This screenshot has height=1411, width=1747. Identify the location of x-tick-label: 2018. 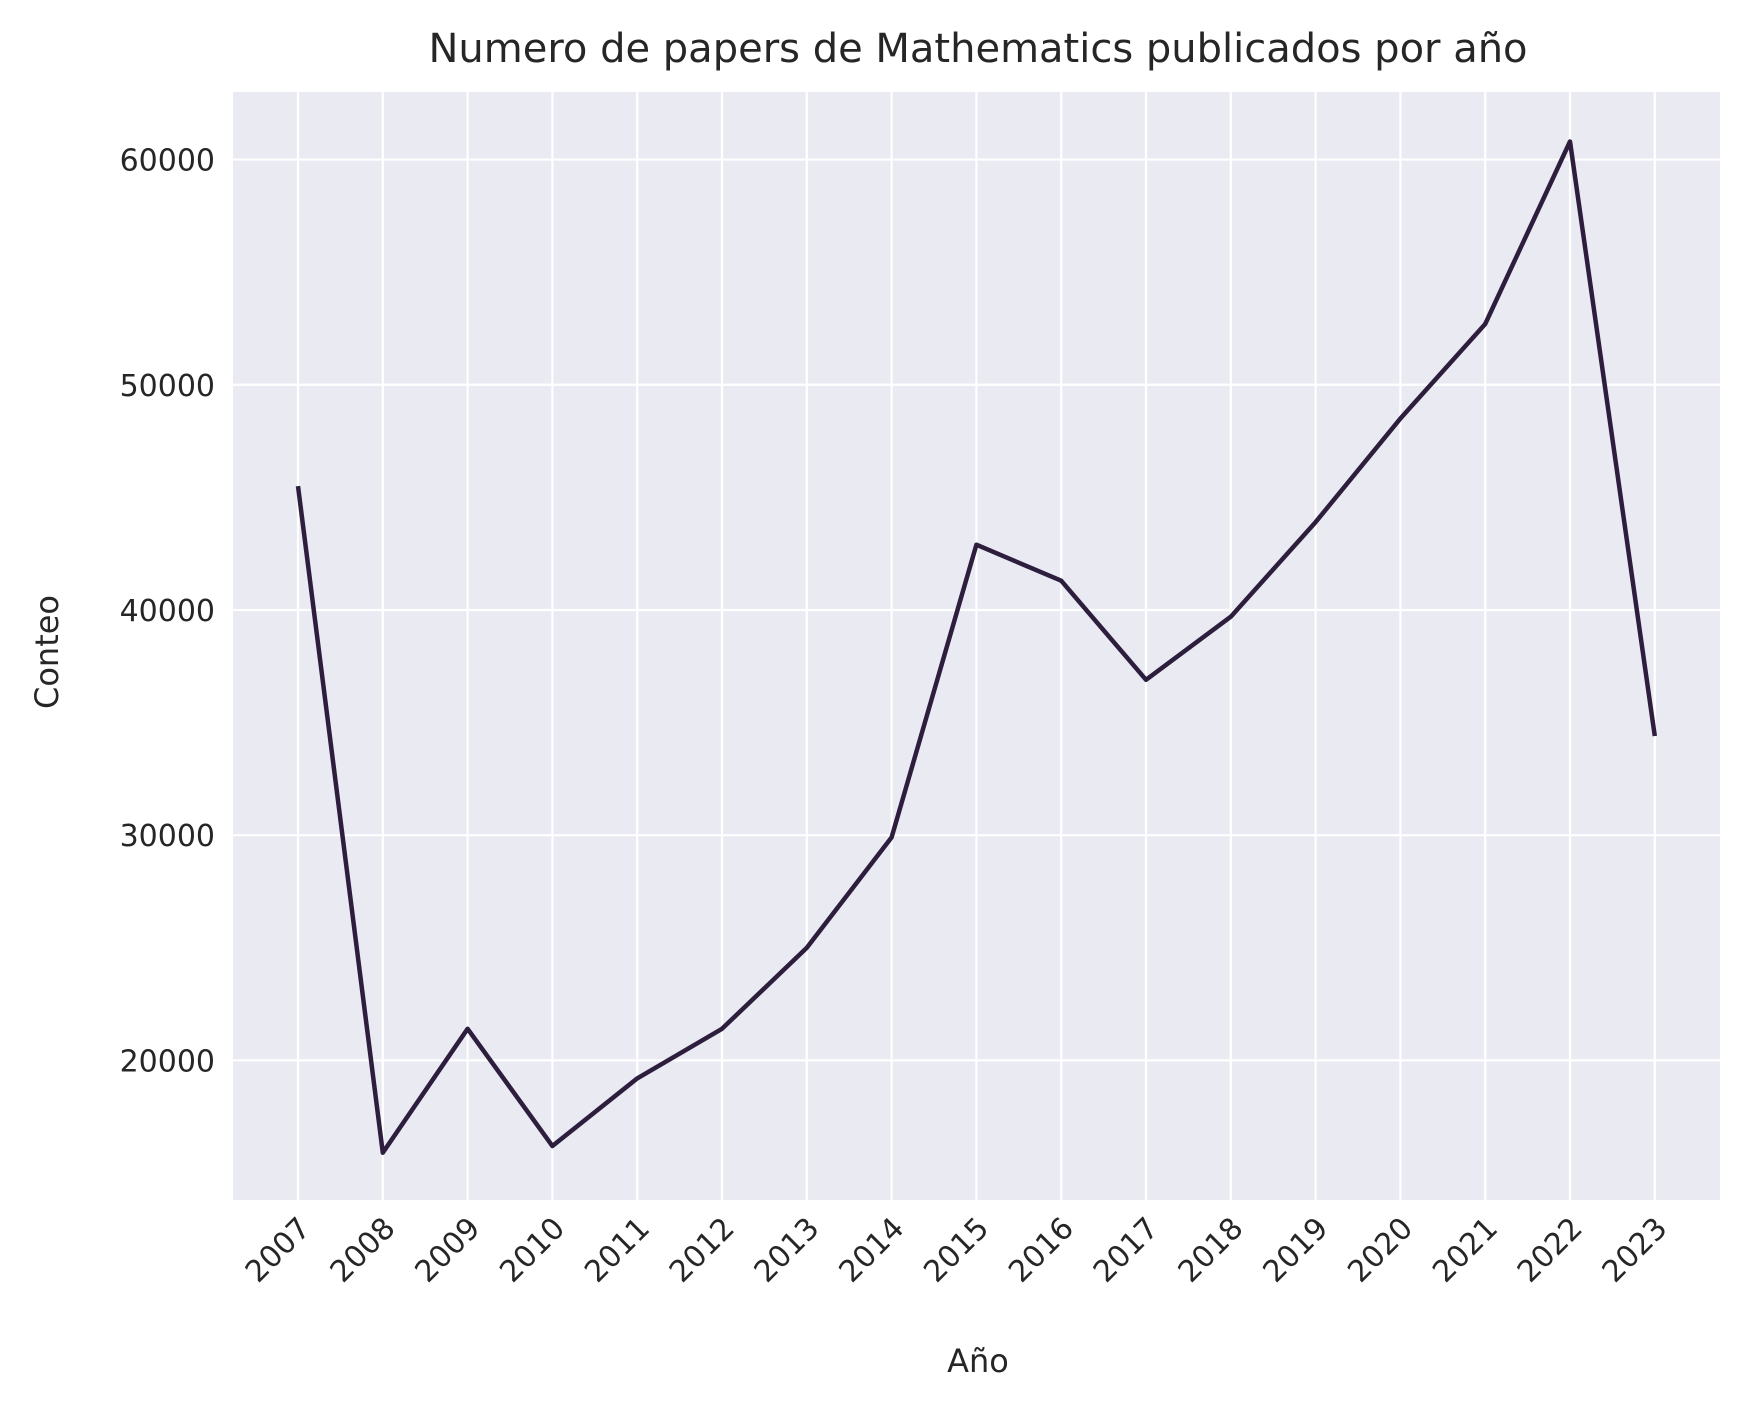
(1211, 1250).